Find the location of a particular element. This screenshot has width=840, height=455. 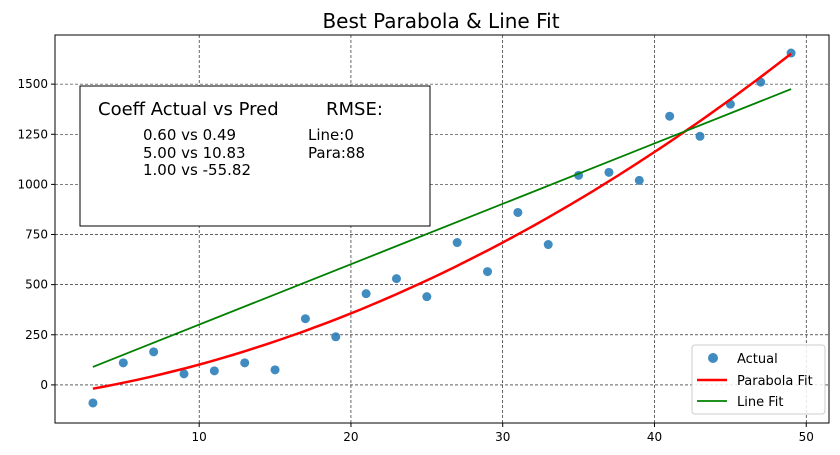

y-tick-label: 1500 is located at coordinates (32, 84).